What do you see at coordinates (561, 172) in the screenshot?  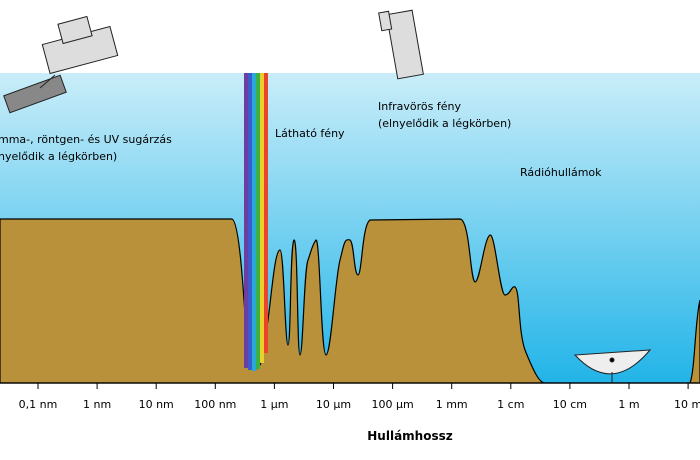 I see `label: Rádióhullámok` at bounding box center [561, 172].